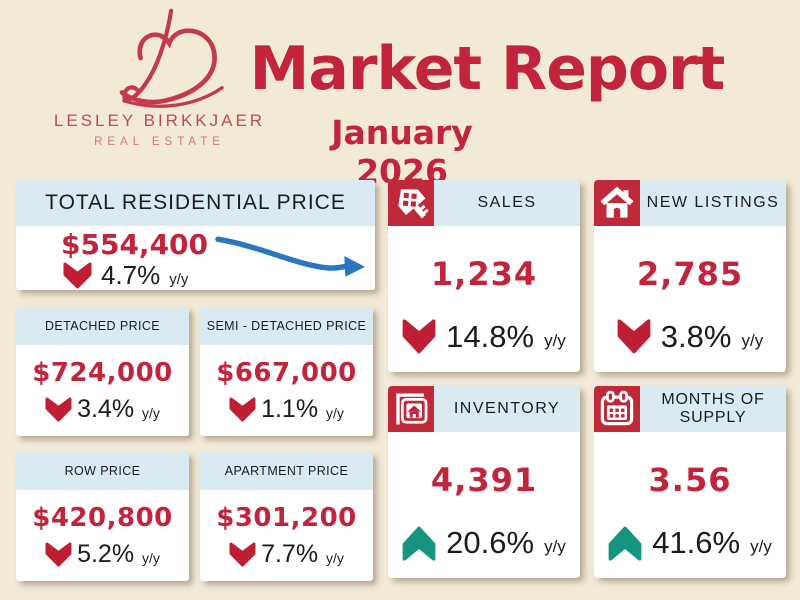  I want to click on change-row: 41.6% y/y, so click(690, 543).